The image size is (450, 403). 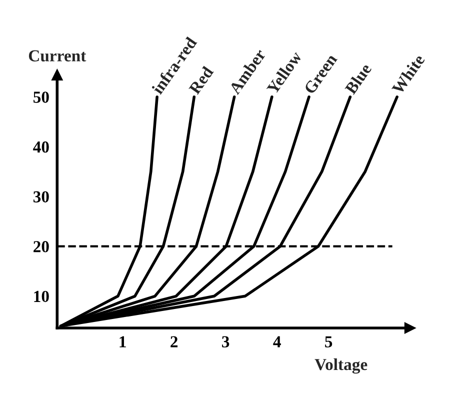 I want to click on y-tick-label: 40, so click(x=41, y=147).